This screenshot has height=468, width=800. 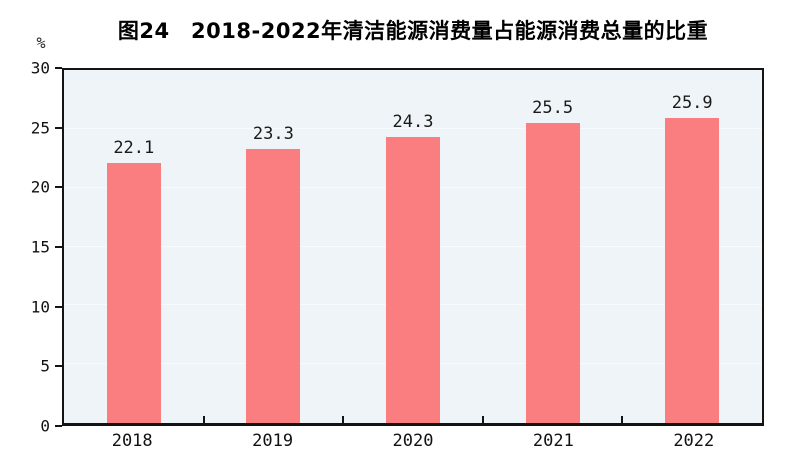 I want to click on x-tick-label: 2021, so click(x=553, y=441).